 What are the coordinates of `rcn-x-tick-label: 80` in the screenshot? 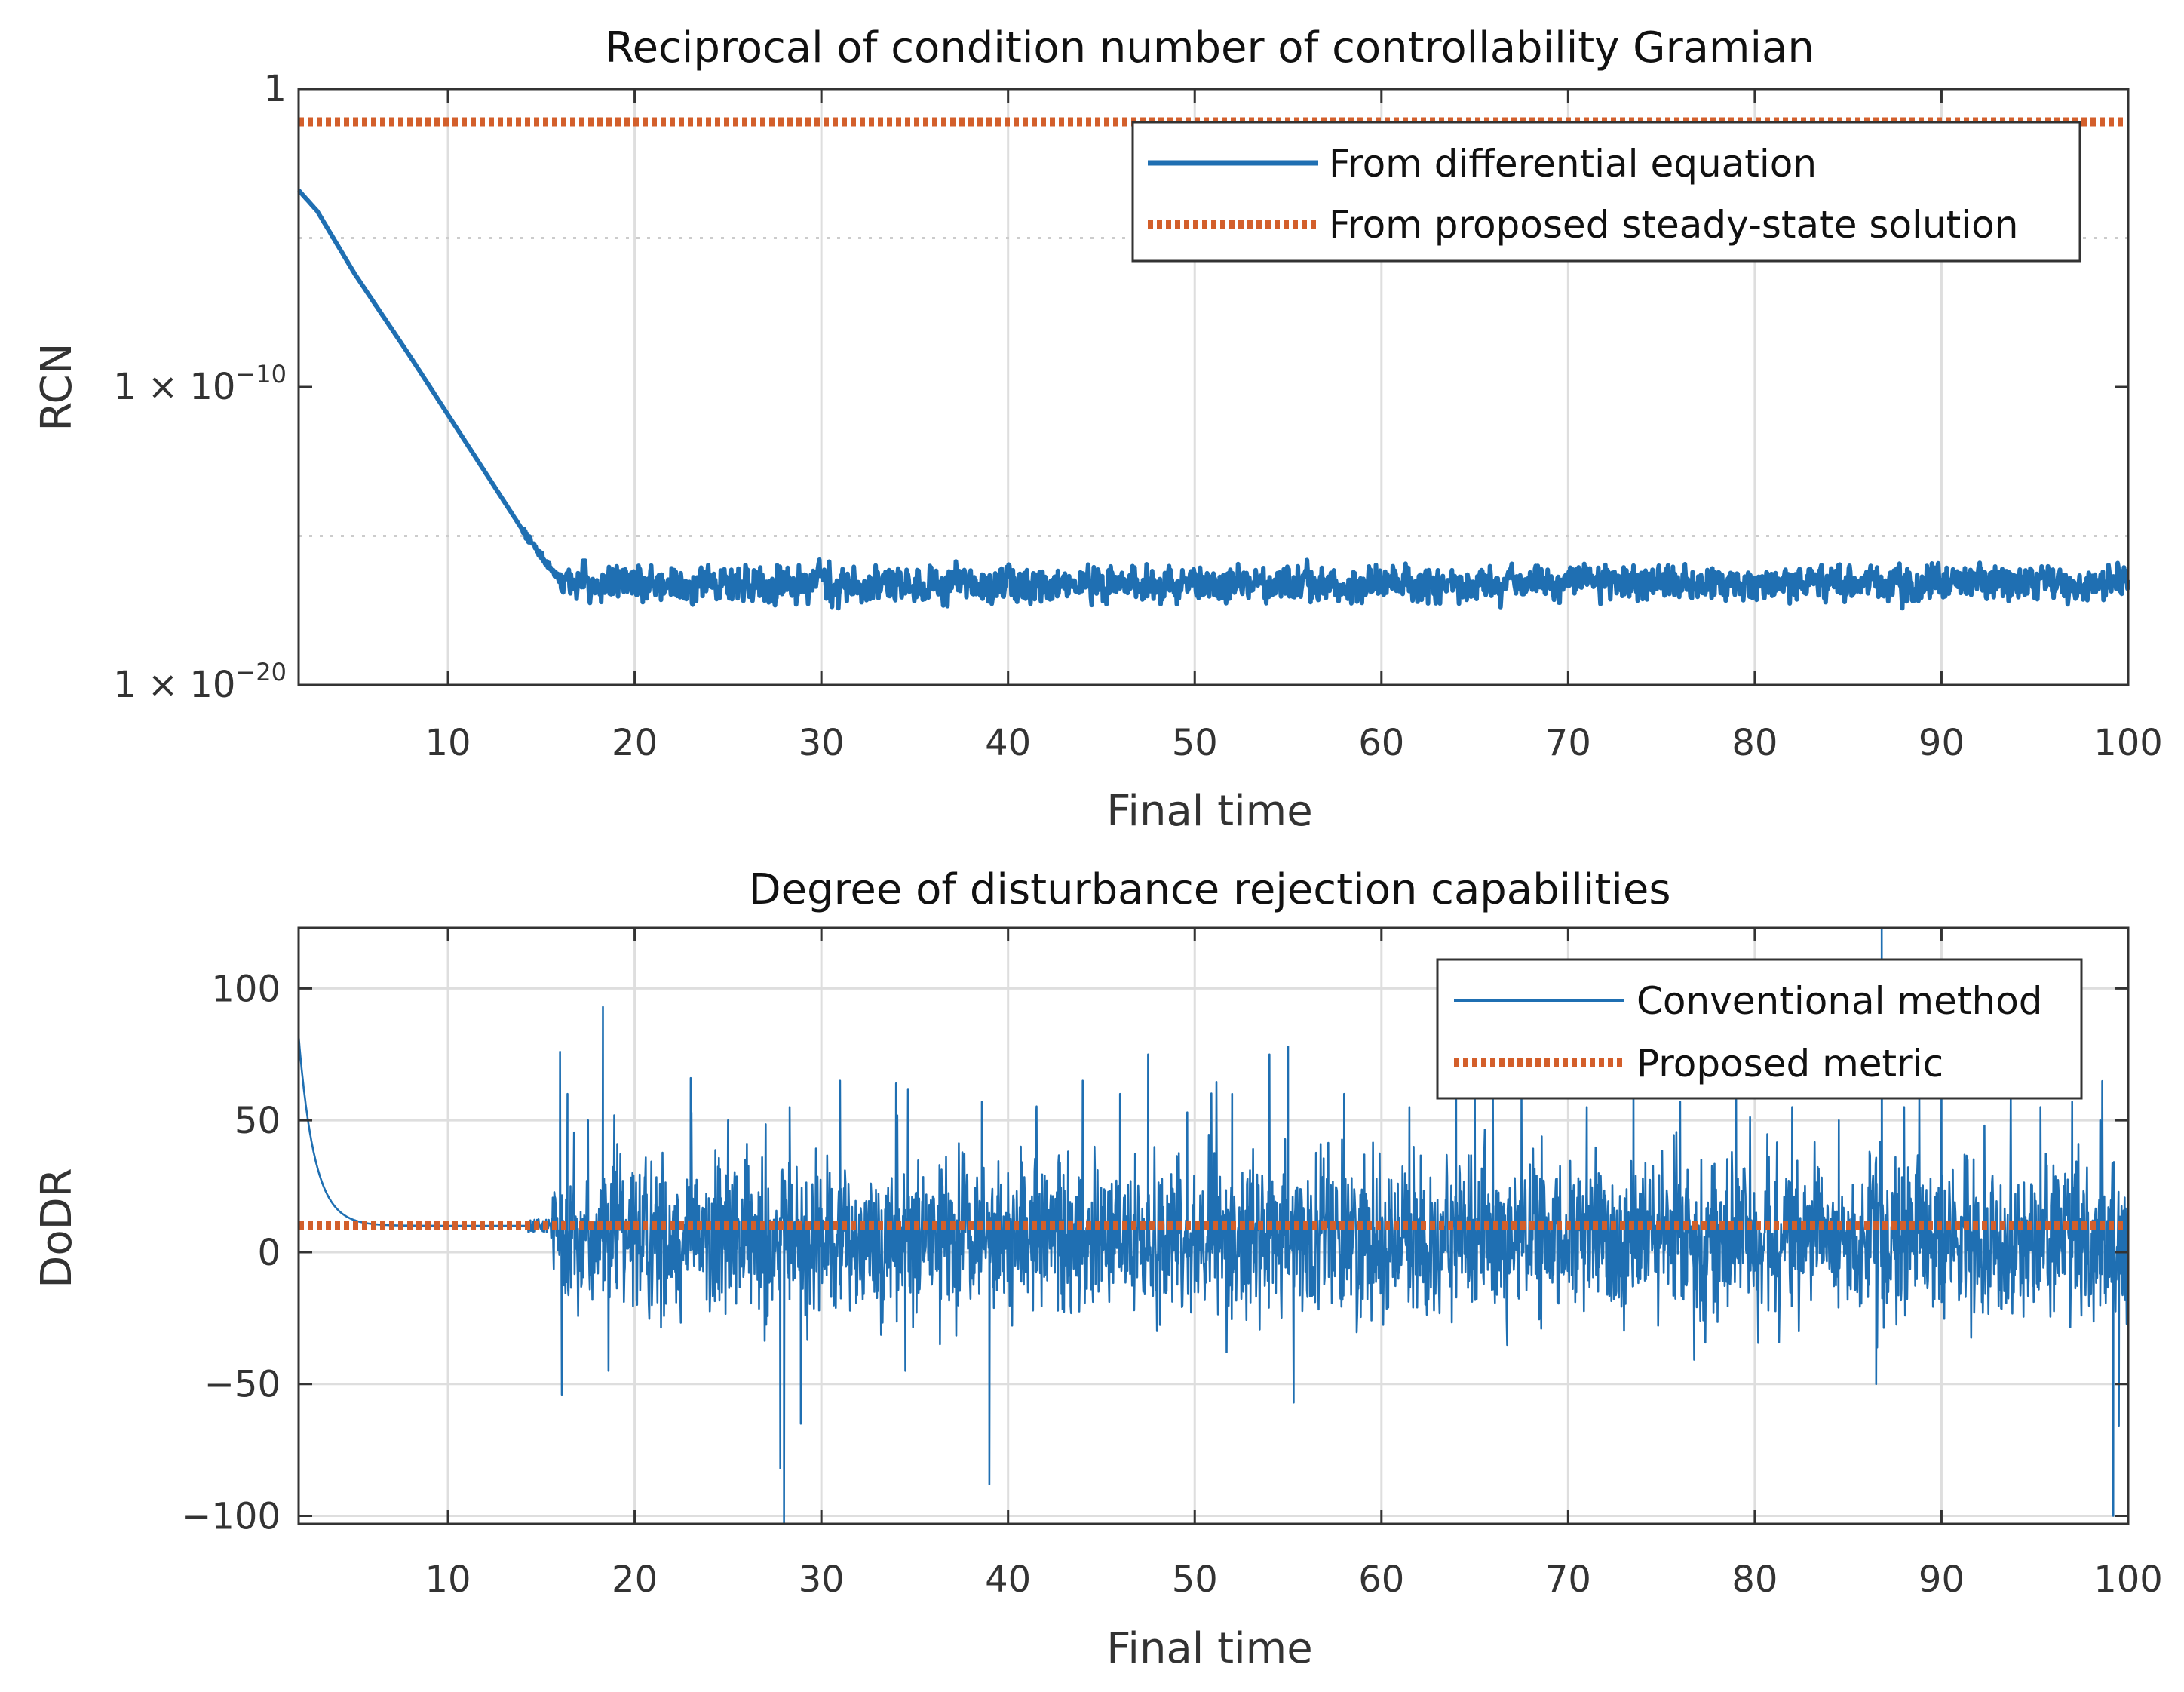 It's located at (1755, 743).